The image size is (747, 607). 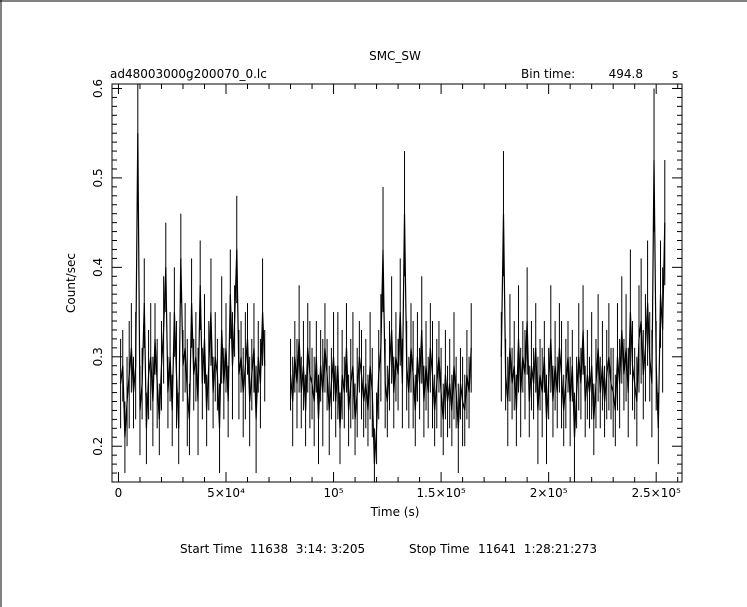 What do you see at coordinates (537, 549) in the screenshot?
I see `stop-time-value: 11641 1:28:21:273` at bounding box center [537, 549].